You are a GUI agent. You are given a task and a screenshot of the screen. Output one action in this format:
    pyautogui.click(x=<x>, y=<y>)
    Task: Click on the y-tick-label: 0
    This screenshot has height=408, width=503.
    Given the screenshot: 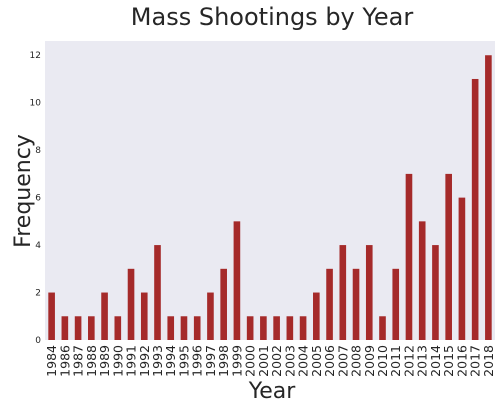 What is the action you would take?
    pyautogui.click(x=38, y=341)
    